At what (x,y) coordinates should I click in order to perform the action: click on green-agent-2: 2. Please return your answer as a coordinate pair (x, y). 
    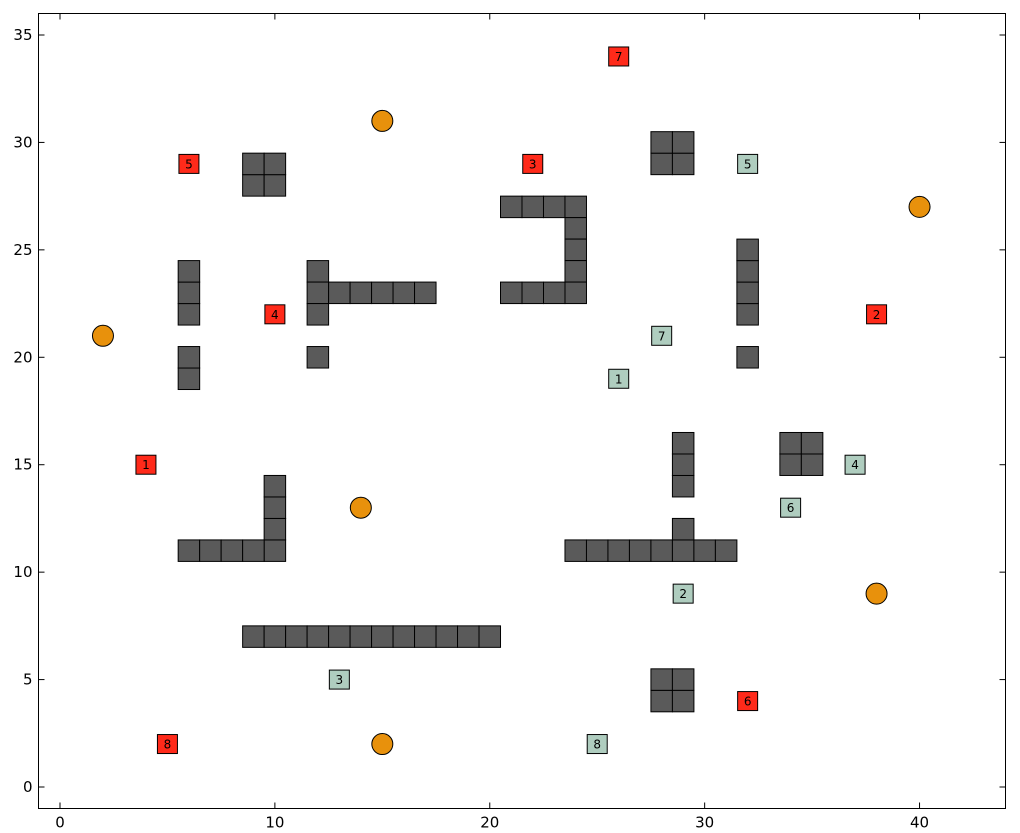
    Looking at the image, I should click on (683, 593).